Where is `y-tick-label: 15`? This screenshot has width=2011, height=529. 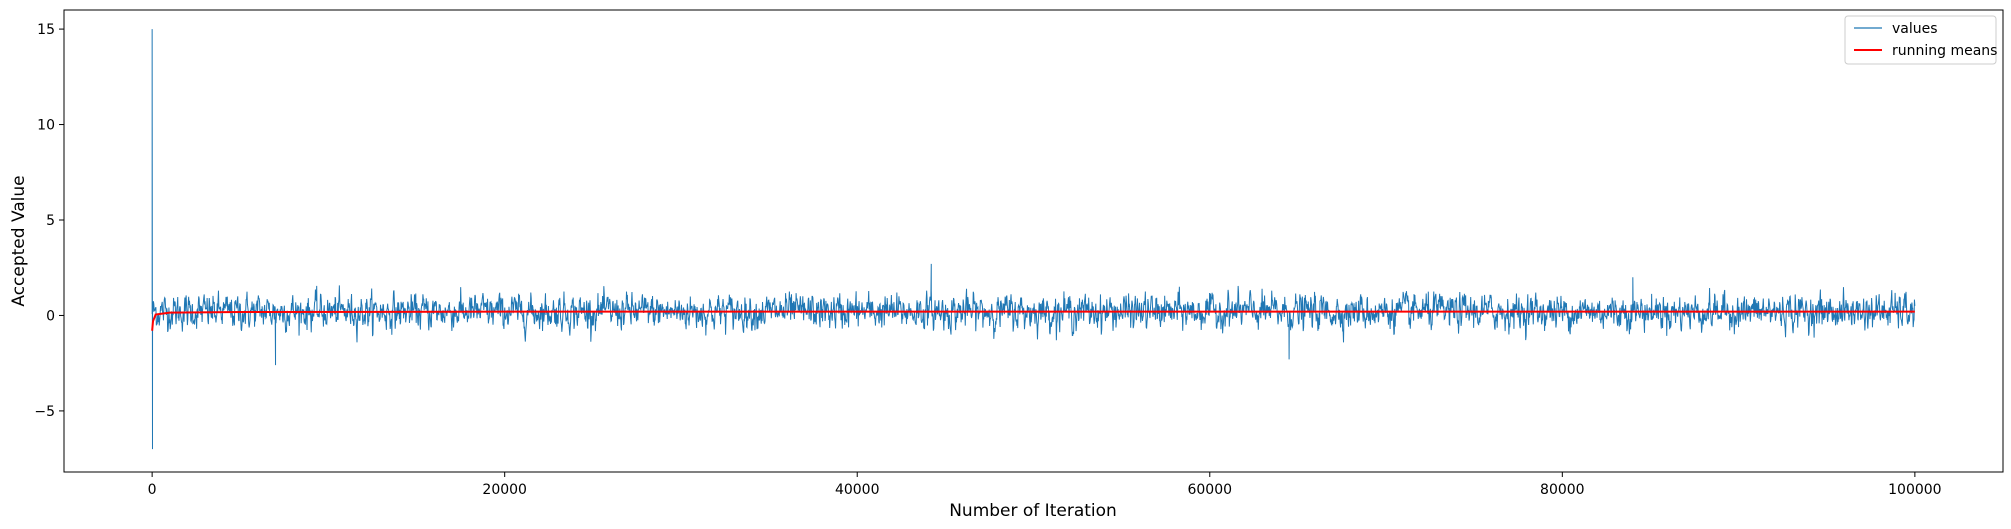 y-tick-label: 15 is located at coordinates (46, 30).